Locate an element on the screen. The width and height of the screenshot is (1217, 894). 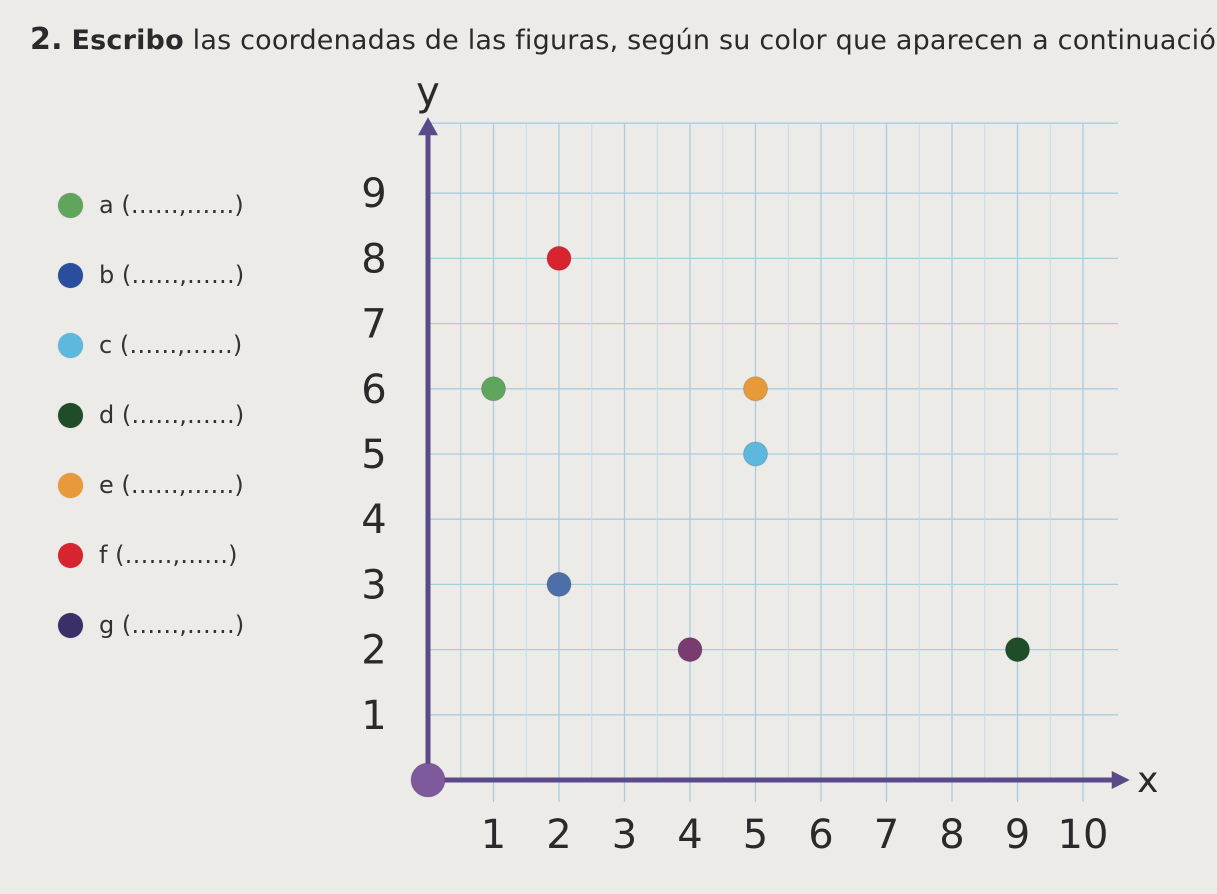
answer-item-f: f (……,……) is located at coordinates (147, 555).